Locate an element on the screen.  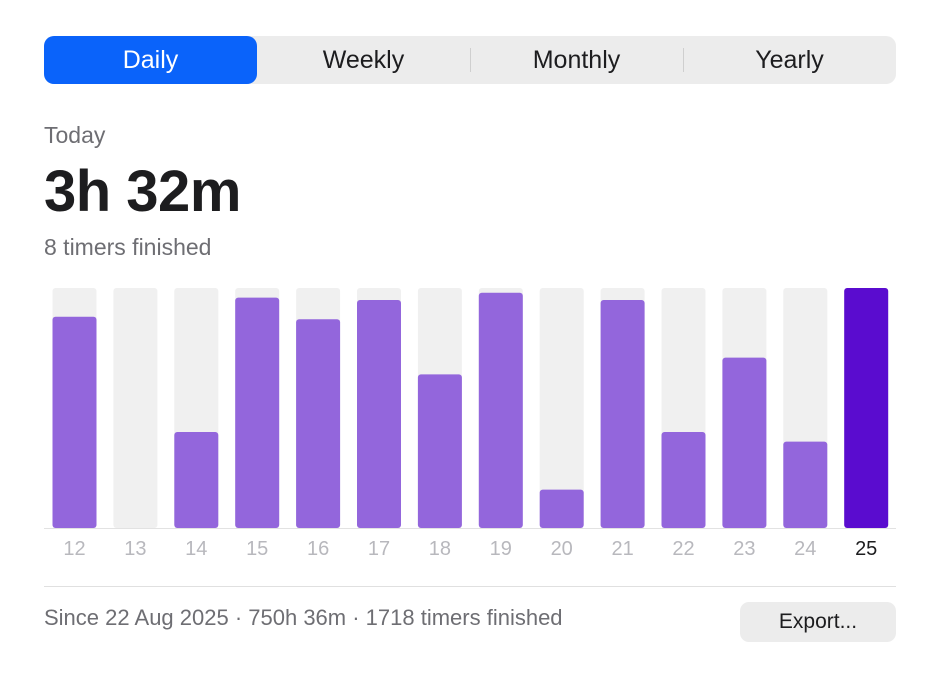
x-tick-label-25: 25 is located at coordinates (866, 549).